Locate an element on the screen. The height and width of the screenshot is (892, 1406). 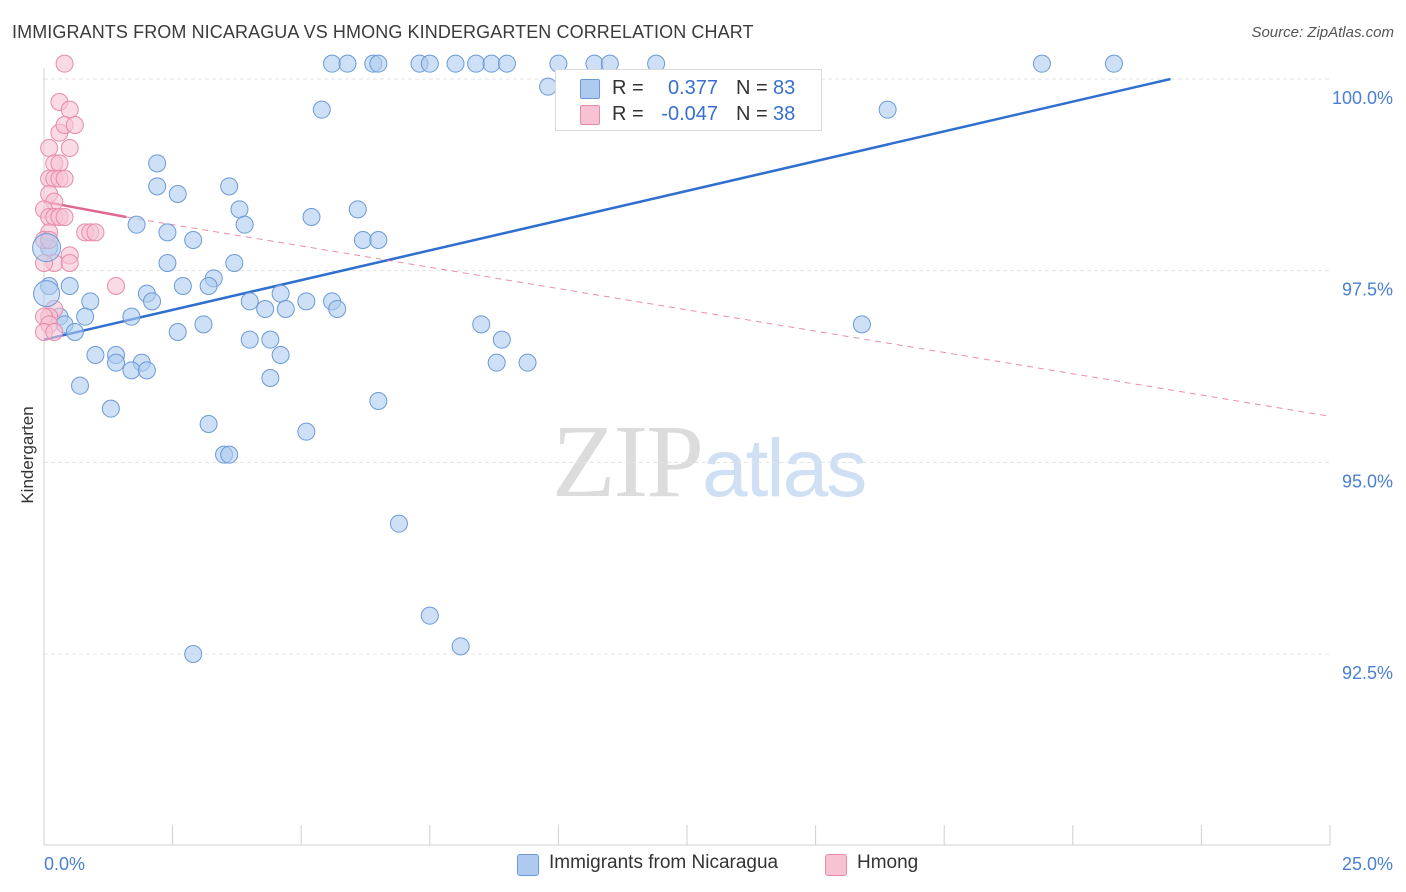
legend-r-value: -0.047 is located at coordinates (689, 114).